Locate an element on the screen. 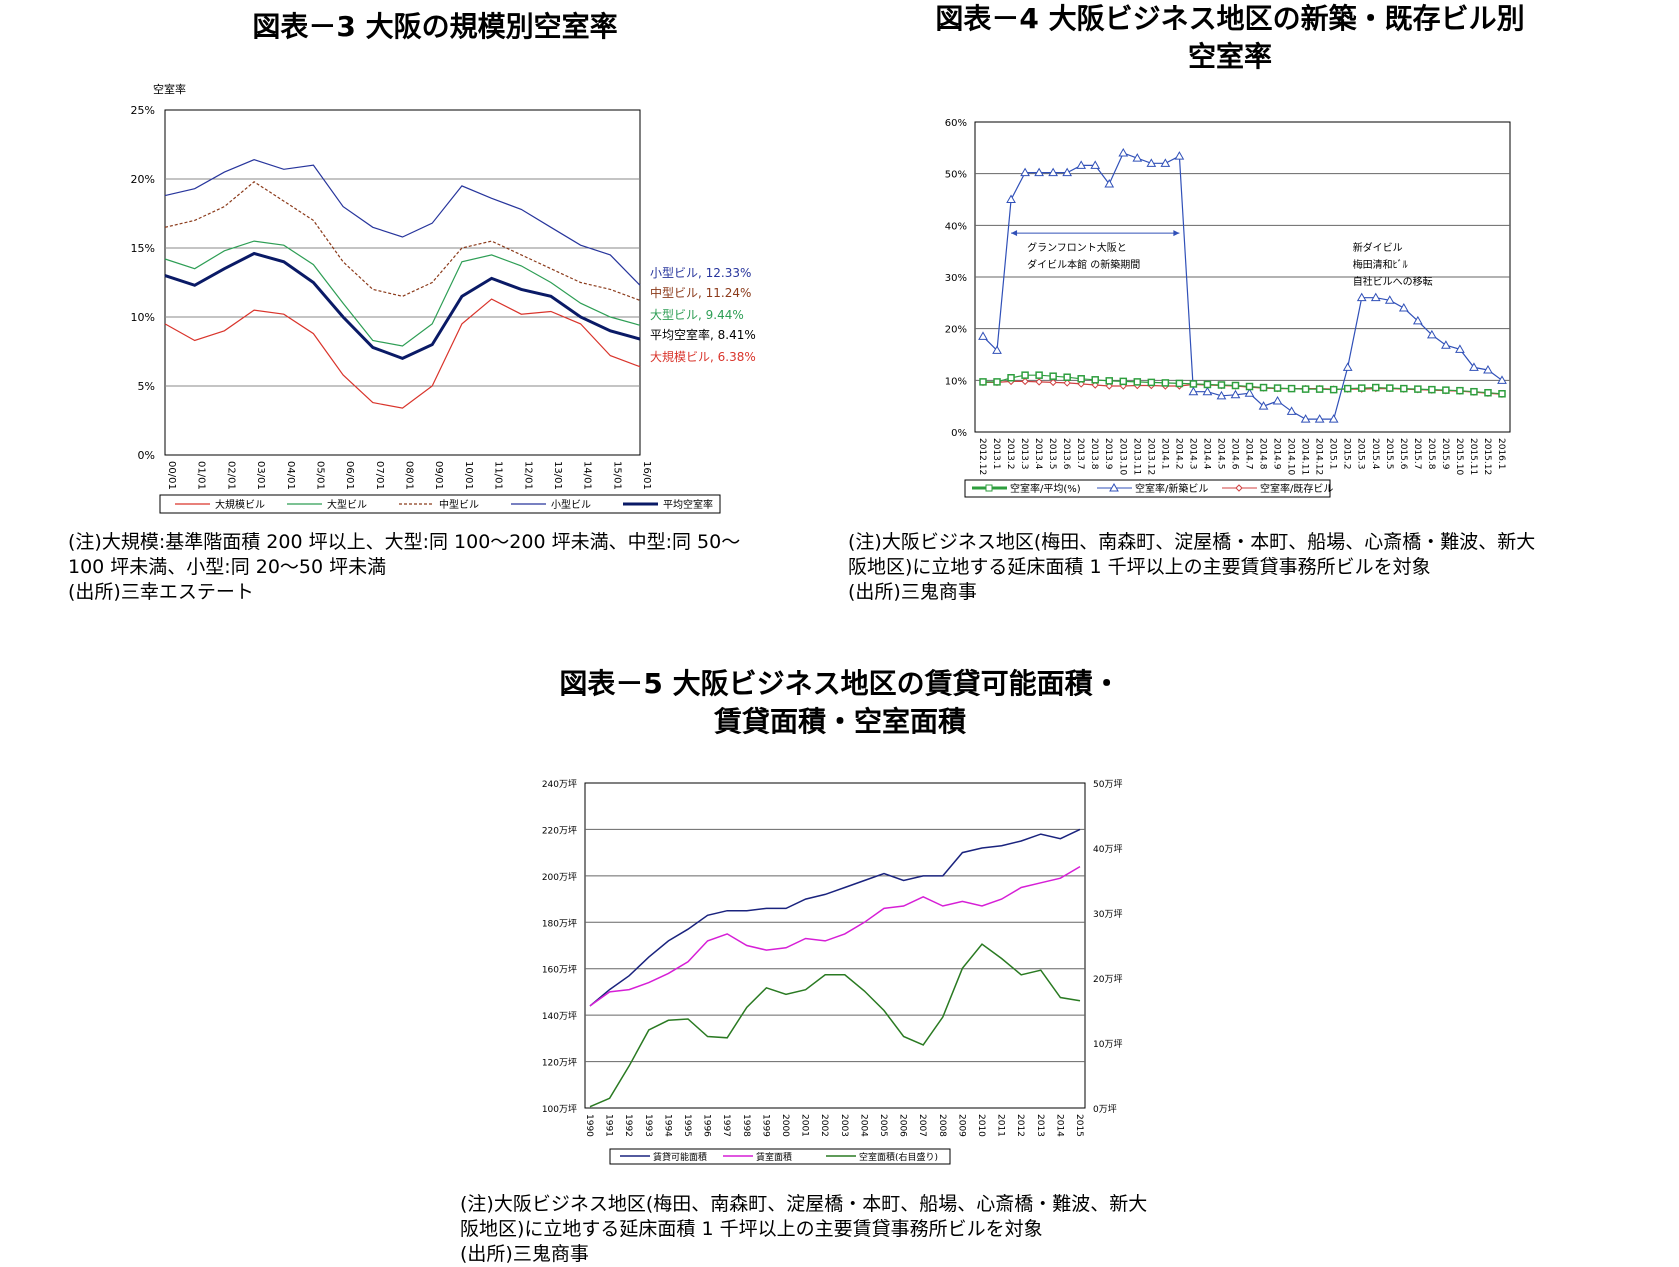 The image size is (1679, 1267). x-tick-label: 2014.5 is located at coordinates (1220, 454).